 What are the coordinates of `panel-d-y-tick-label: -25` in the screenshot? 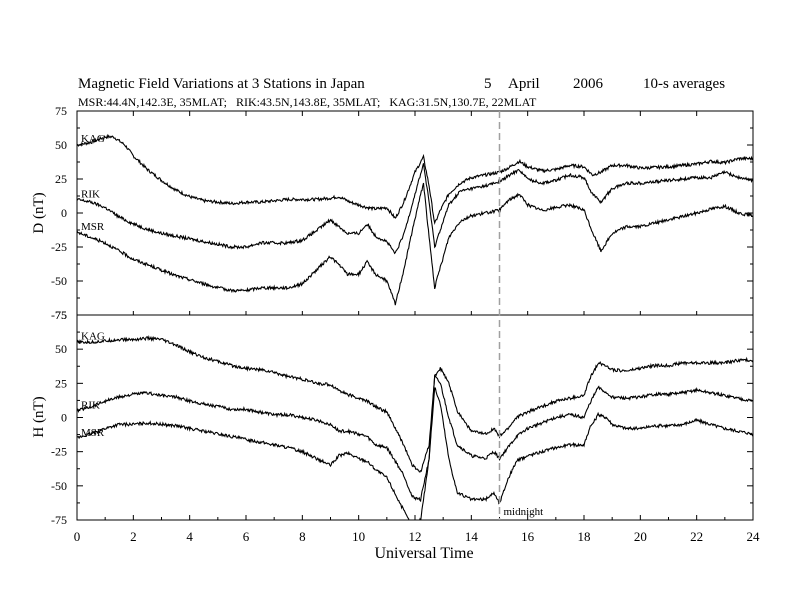 It's located at (59, 247).